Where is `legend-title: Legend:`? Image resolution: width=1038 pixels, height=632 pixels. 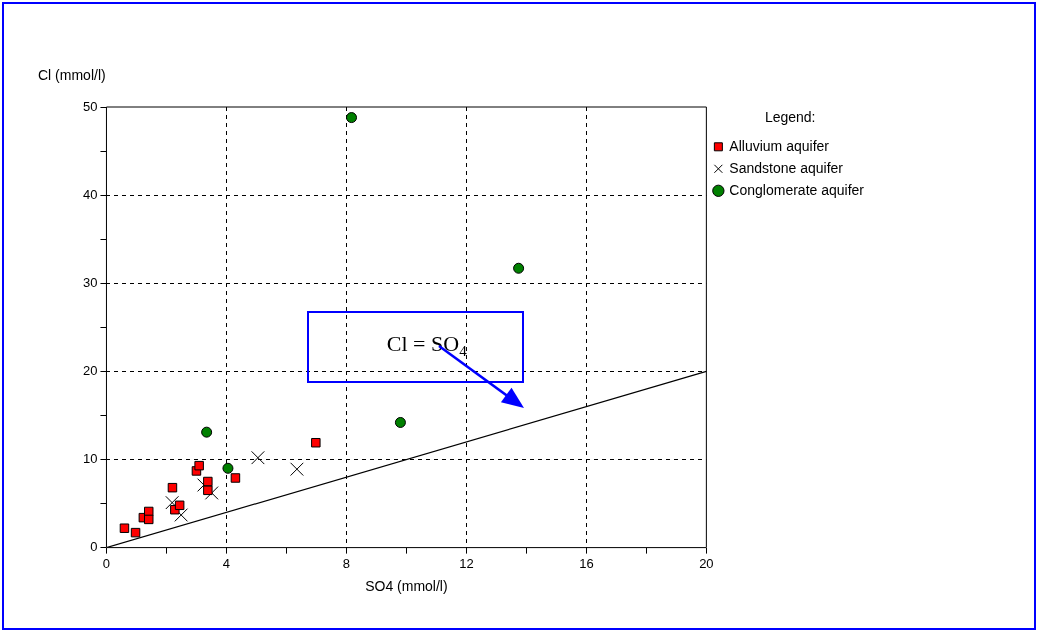
legend-title: Legend: is located at coordinates (790, 116).